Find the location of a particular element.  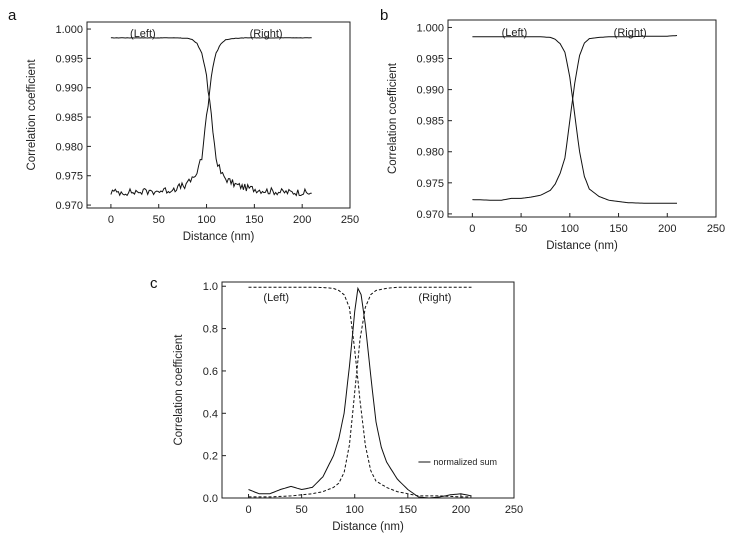

y-tick-label: 0.0 is located at coordinates (210, 499).